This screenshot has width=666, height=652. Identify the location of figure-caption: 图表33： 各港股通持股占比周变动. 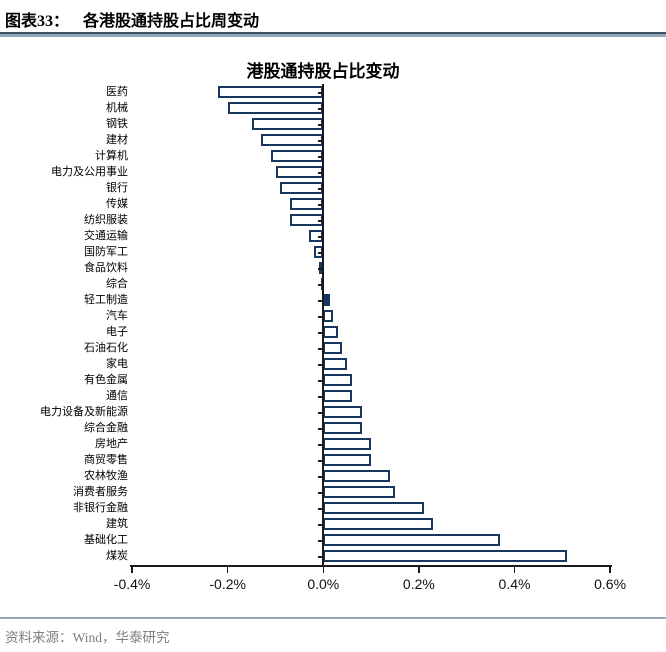
(132, 20).